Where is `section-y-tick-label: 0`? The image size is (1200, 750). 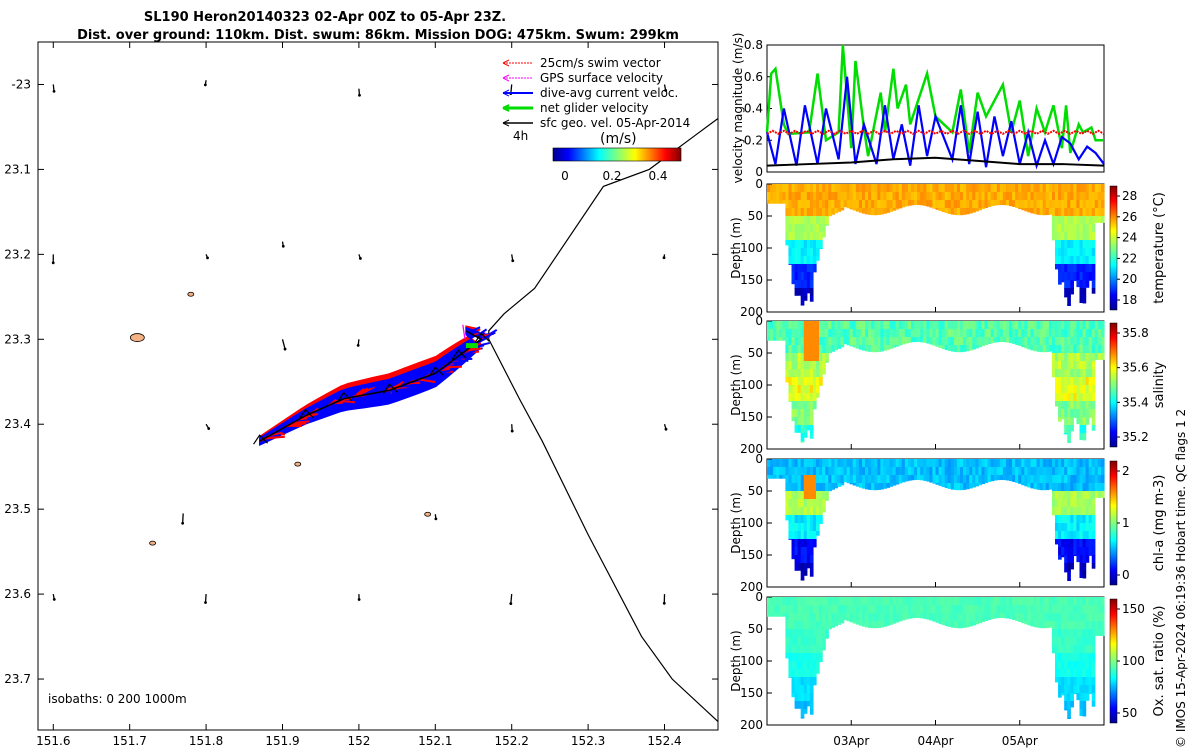
section-y-tick-label: 0 is located at coordinates (759, 597).